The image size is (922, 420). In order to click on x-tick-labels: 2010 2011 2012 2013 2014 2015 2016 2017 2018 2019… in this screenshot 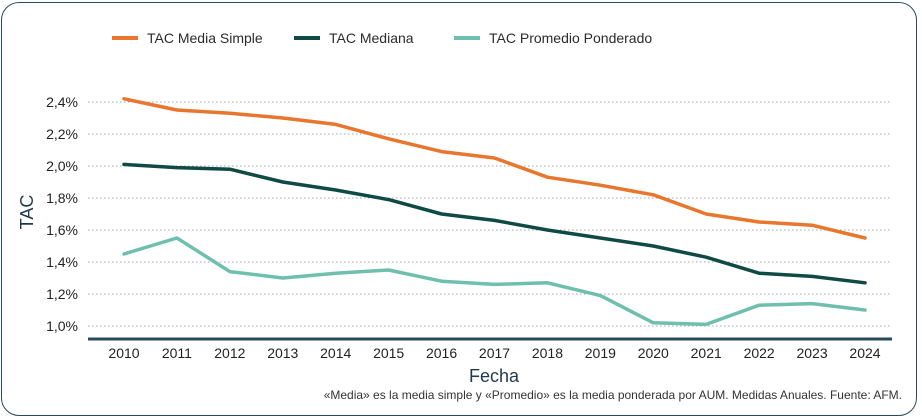, I will do `click(494, 353)`.